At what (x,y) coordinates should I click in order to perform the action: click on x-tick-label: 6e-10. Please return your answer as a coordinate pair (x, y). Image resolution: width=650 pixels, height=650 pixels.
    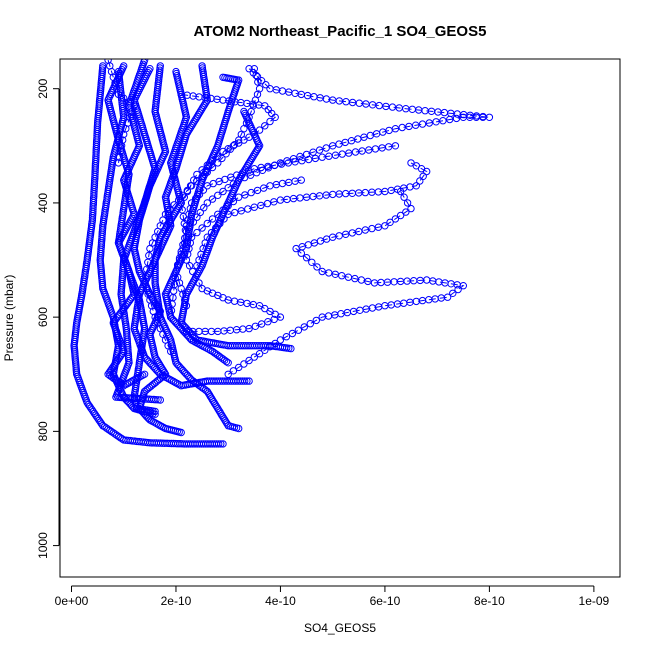
    Looking at the image, I should click on (385, 601).